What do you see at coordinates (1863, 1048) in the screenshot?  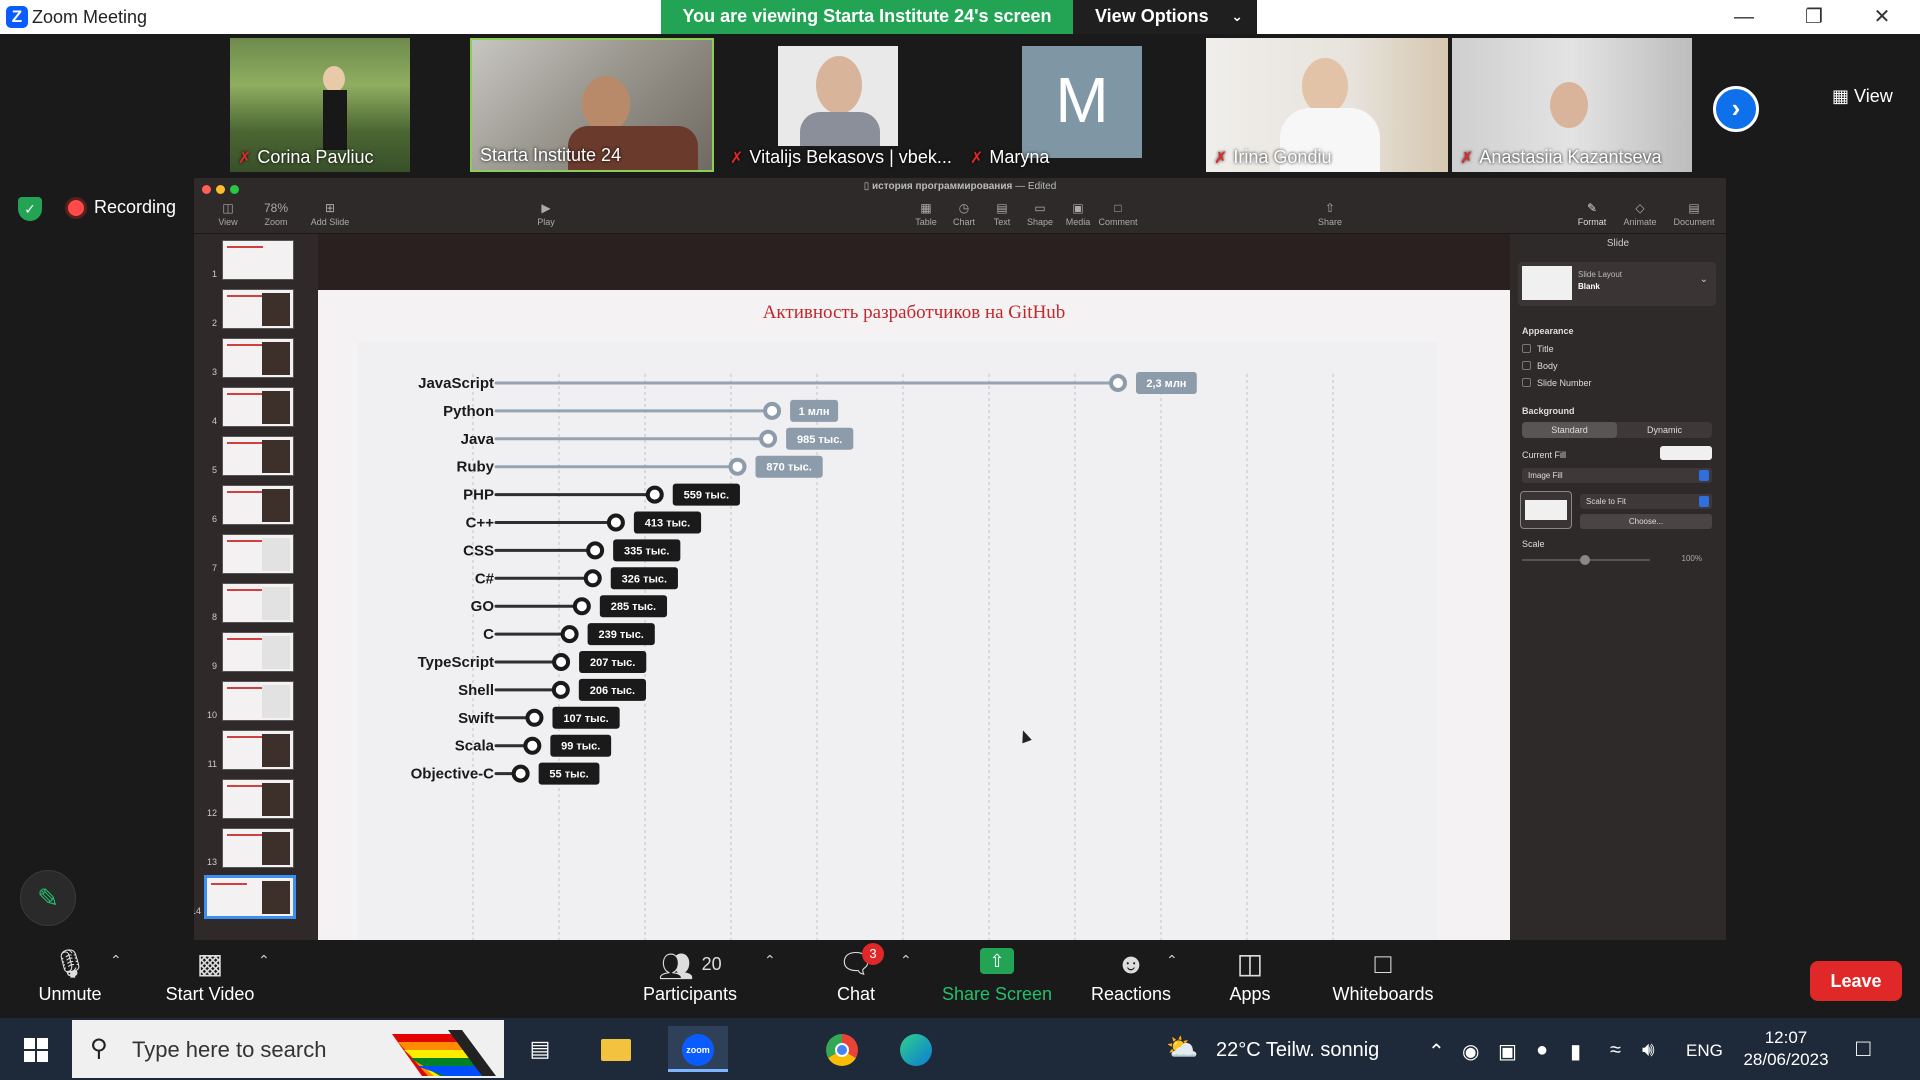 I see `notifications-icon: □` at bounding box center [1863, 1048].